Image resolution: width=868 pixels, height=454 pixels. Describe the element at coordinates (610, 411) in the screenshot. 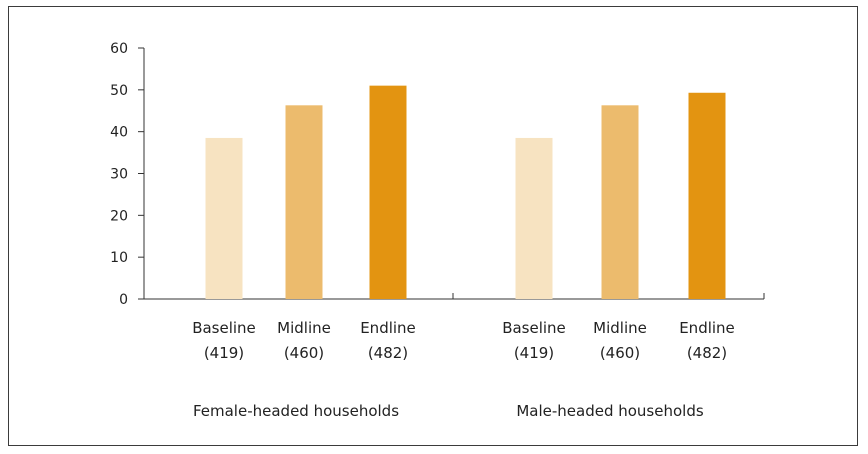

I see `group-label: Male-headed households` at that location.